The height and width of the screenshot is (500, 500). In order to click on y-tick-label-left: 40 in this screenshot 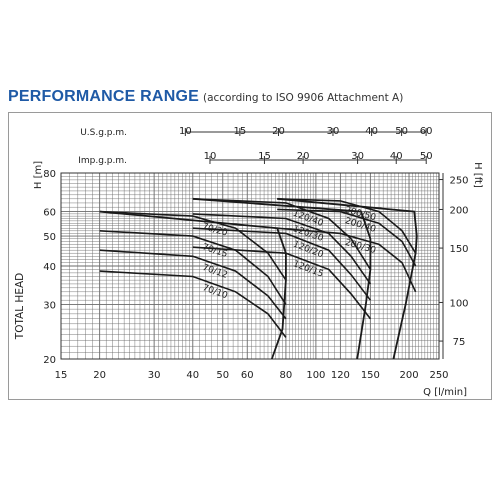, I will do `click(49, 267)`.